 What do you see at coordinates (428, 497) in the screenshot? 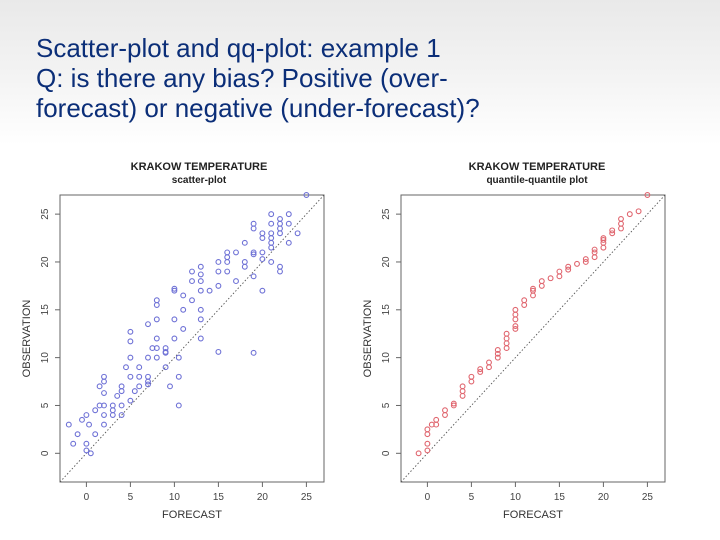
I see `qq-x-tick-label: 0` at bounding box center [428, 497].